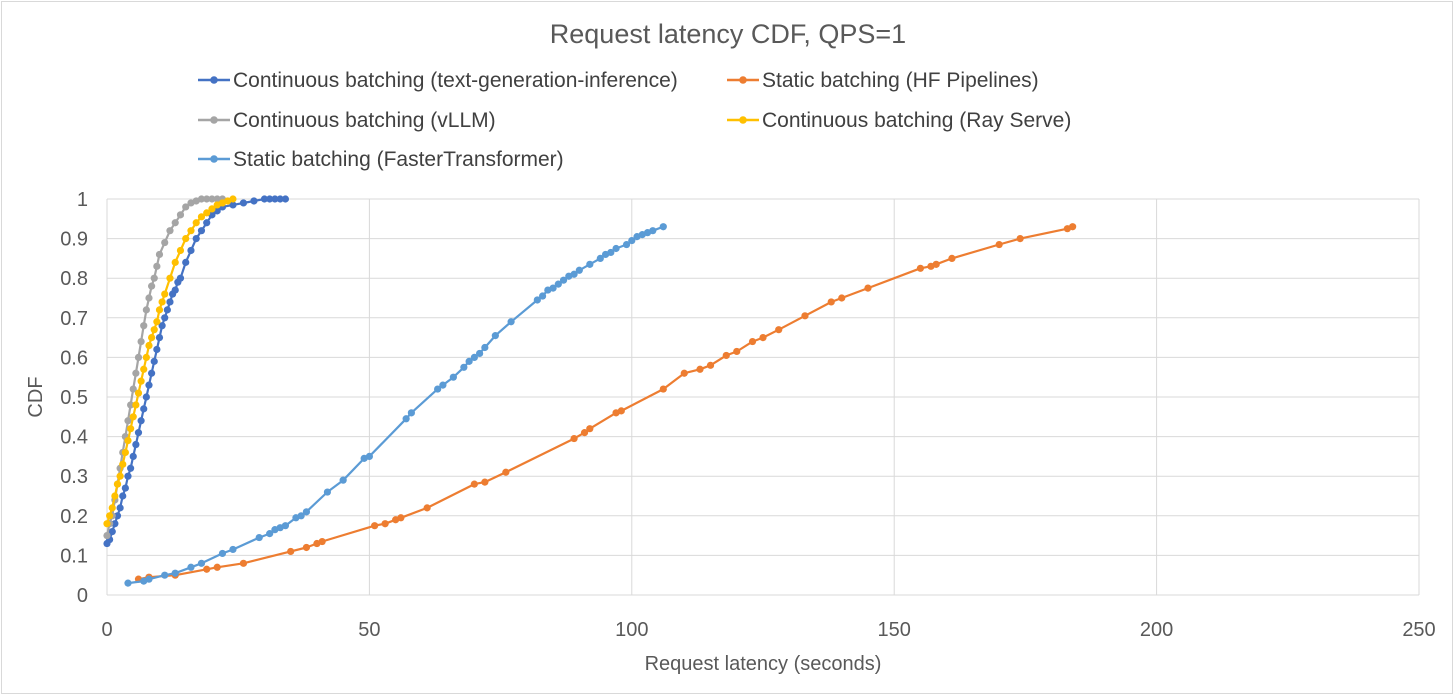  What do you see at coordinates (74, 556) in the screenshot?
I see `y-tick-label: 0.1` at bounding box center [74, 556].